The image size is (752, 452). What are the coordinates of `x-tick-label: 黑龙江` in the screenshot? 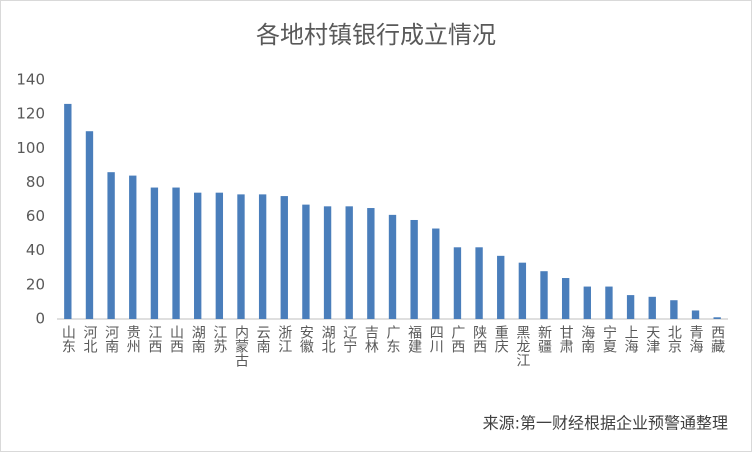 It's located at (522, 346).